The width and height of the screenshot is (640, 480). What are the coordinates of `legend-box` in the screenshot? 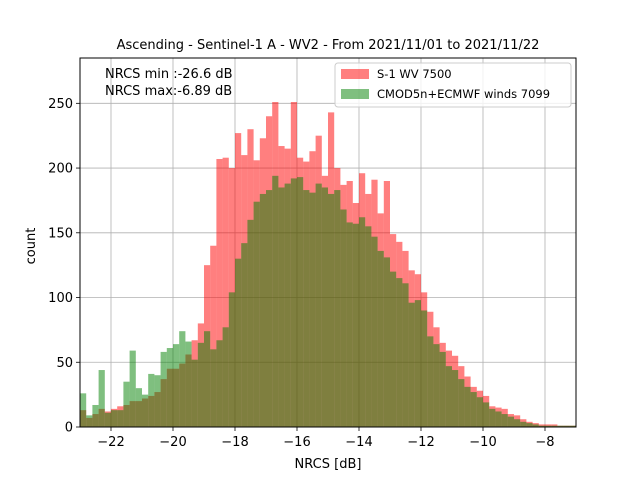 It's located at (453, 85).